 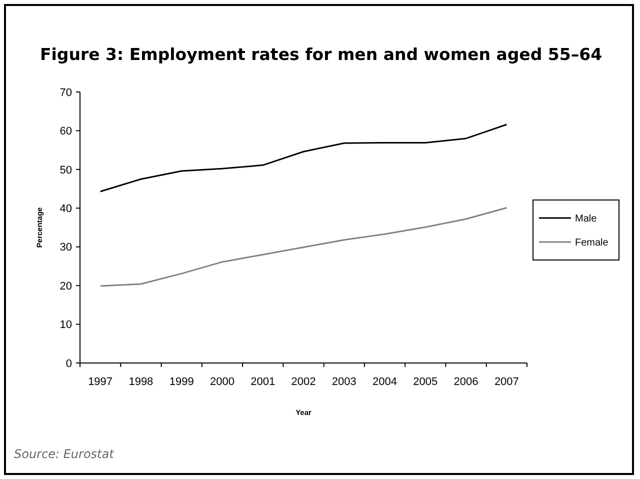 What do you see at coordinates (385, 382) in the screenshot?
I see `x-tick-label: 2004` at bounding box center [385, 382].